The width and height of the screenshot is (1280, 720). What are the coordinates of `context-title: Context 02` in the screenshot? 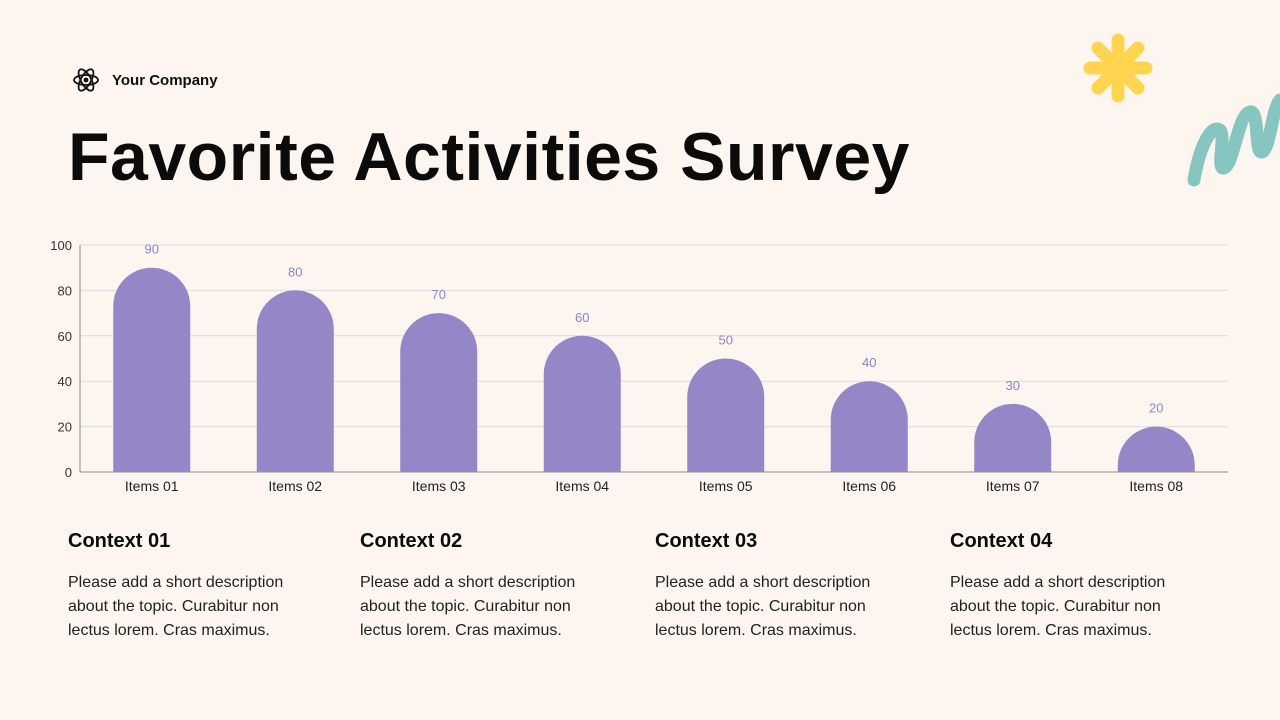 It's located at (411, 541).